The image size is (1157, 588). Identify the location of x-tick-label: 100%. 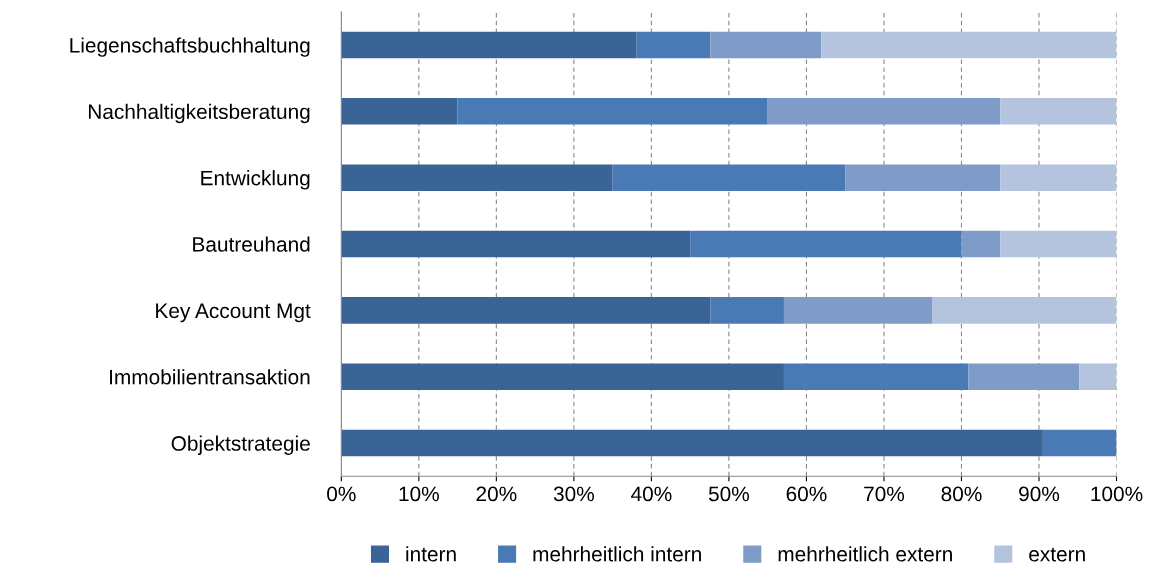
(1117, 494).